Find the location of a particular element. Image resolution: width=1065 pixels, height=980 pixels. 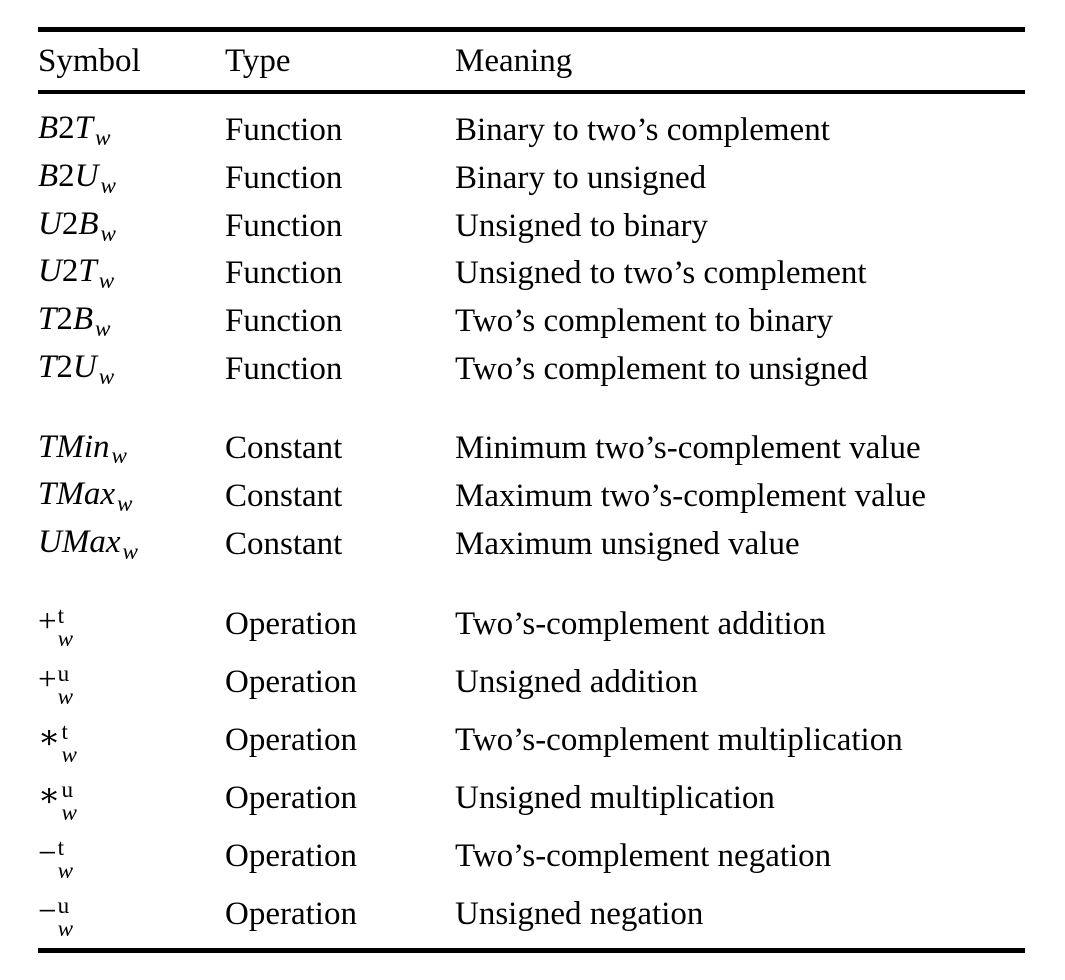

table-row: + u w Operation Unsigned addition is located at coordinates (531, 682).